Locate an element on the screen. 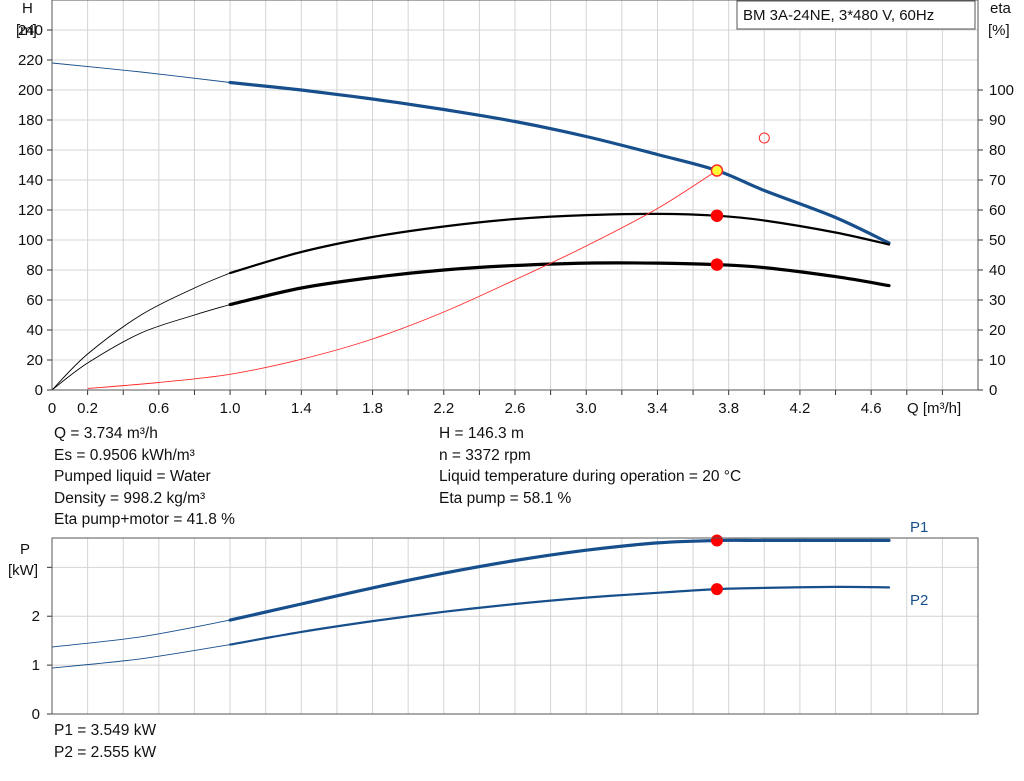 This screenshot has height=781, width=1024. y-tick-label: 200 is located at coordinates (30, 90).